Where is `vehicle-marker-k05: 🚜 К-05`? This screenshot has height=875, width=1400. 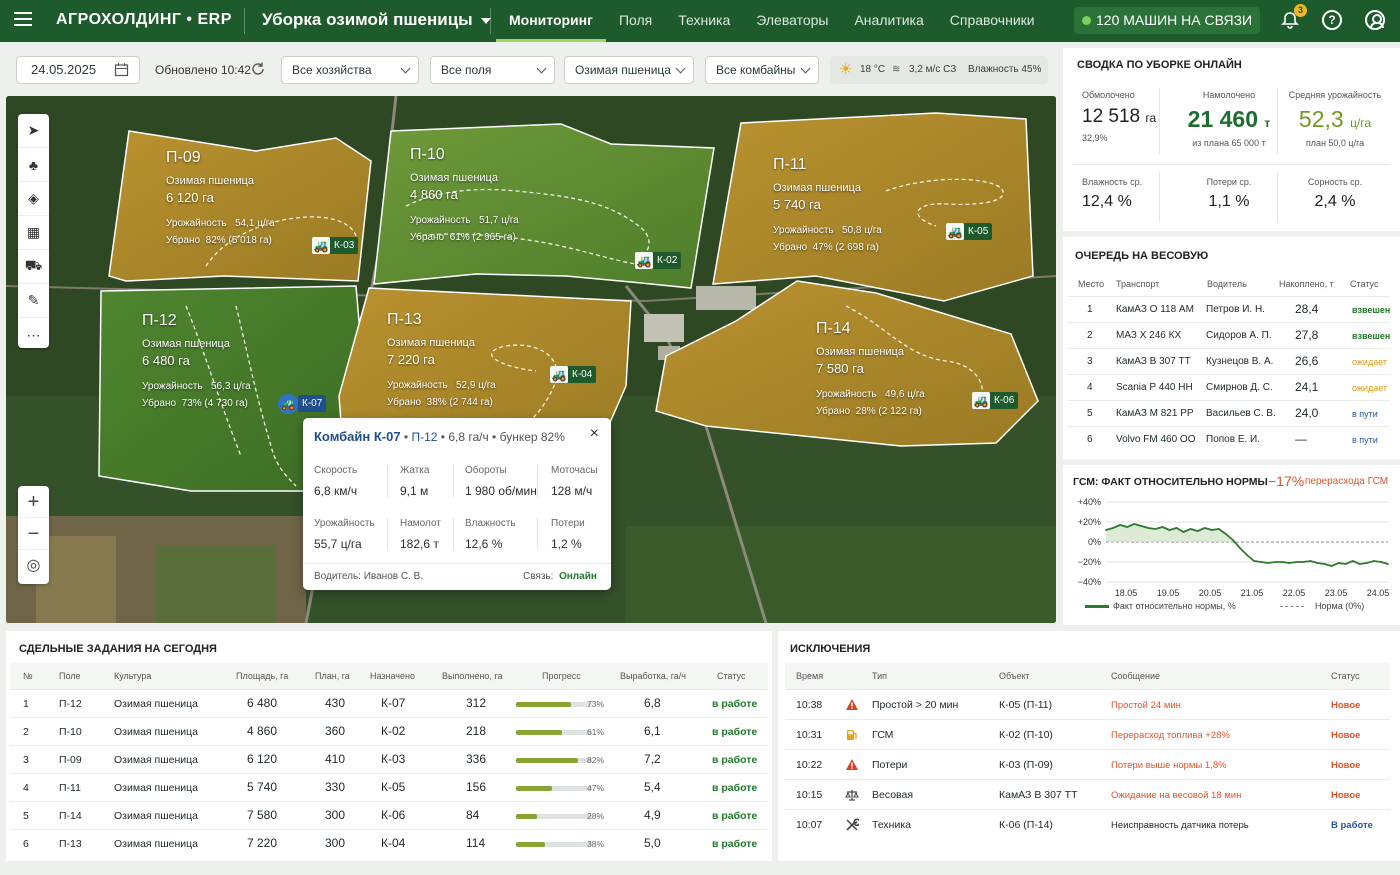 vehicle-marker-k05: 🚜 К-05 is located at coordinates (969, 231).